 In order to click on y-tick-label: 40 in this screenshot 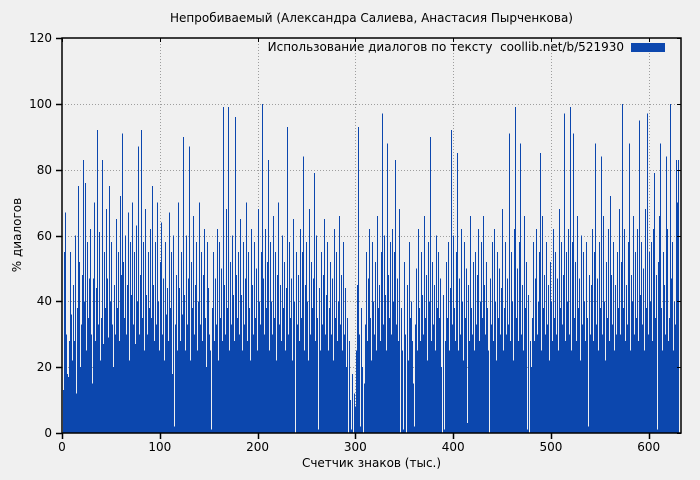, I will do `click(44, 301)`.